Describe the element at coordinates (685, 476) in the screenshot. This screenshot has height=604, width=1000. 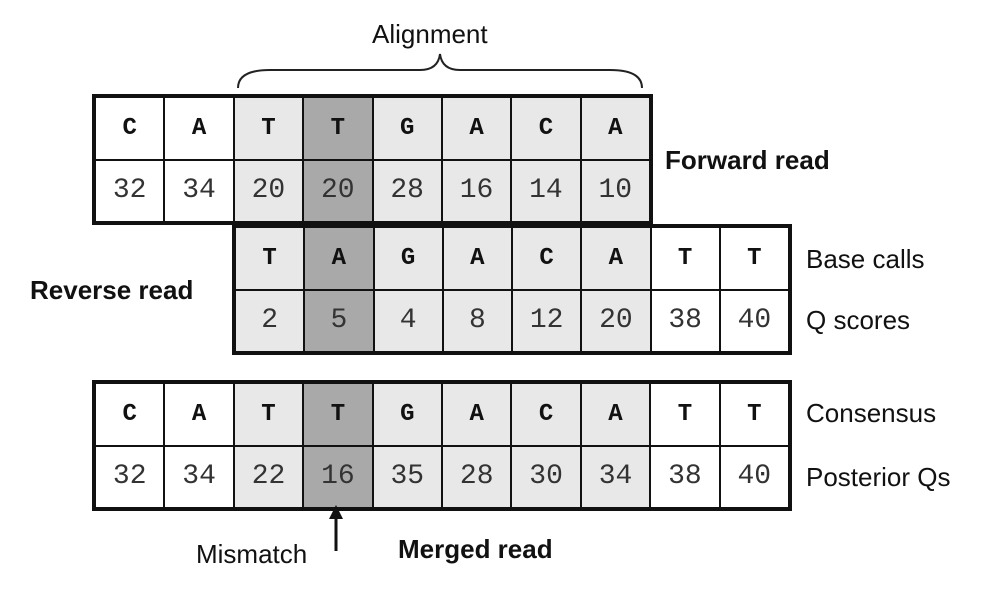
I see `merged-read-score-cell: 38` at that location.